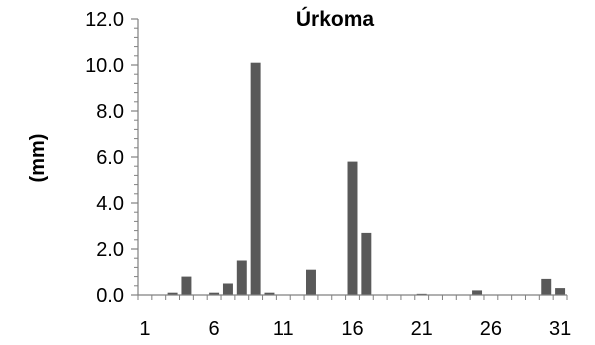 The height and width of the screenshot is (345, 595). I want to click on x-tick-label: 21, so click(422, 329).